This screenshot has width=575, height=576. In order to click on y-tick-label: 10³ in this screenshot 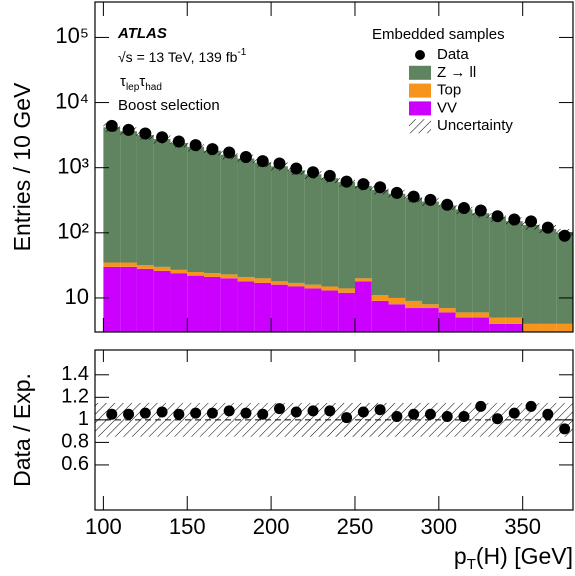, I will do `click(73, 166)`.